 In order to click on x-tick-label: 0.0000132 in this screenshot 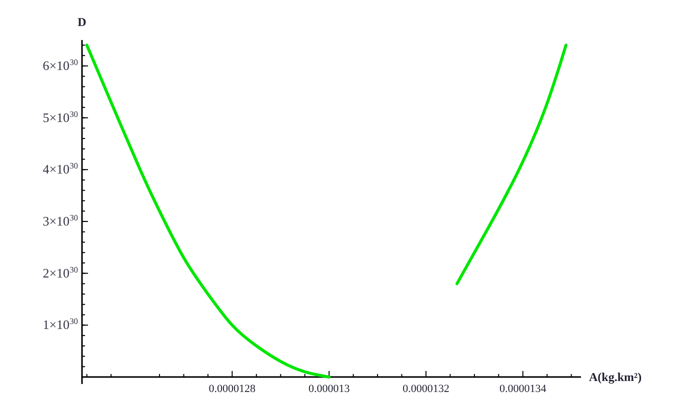, I will do `click(426, 389)`.